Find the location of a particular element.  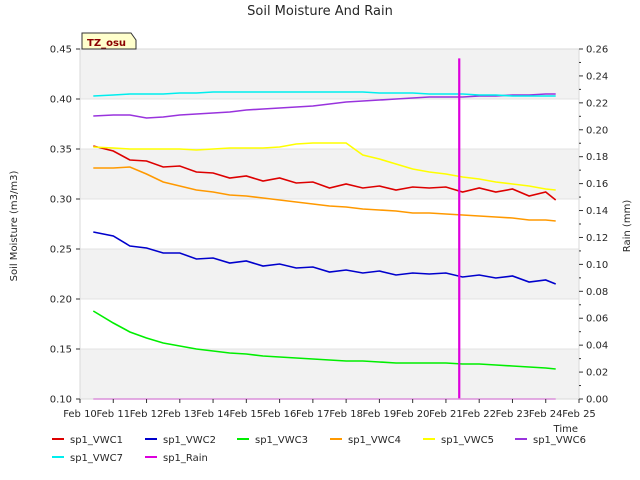

legend-label-sp1-vwc1: sp1_VWC1 is located at coordinates (96, 440).